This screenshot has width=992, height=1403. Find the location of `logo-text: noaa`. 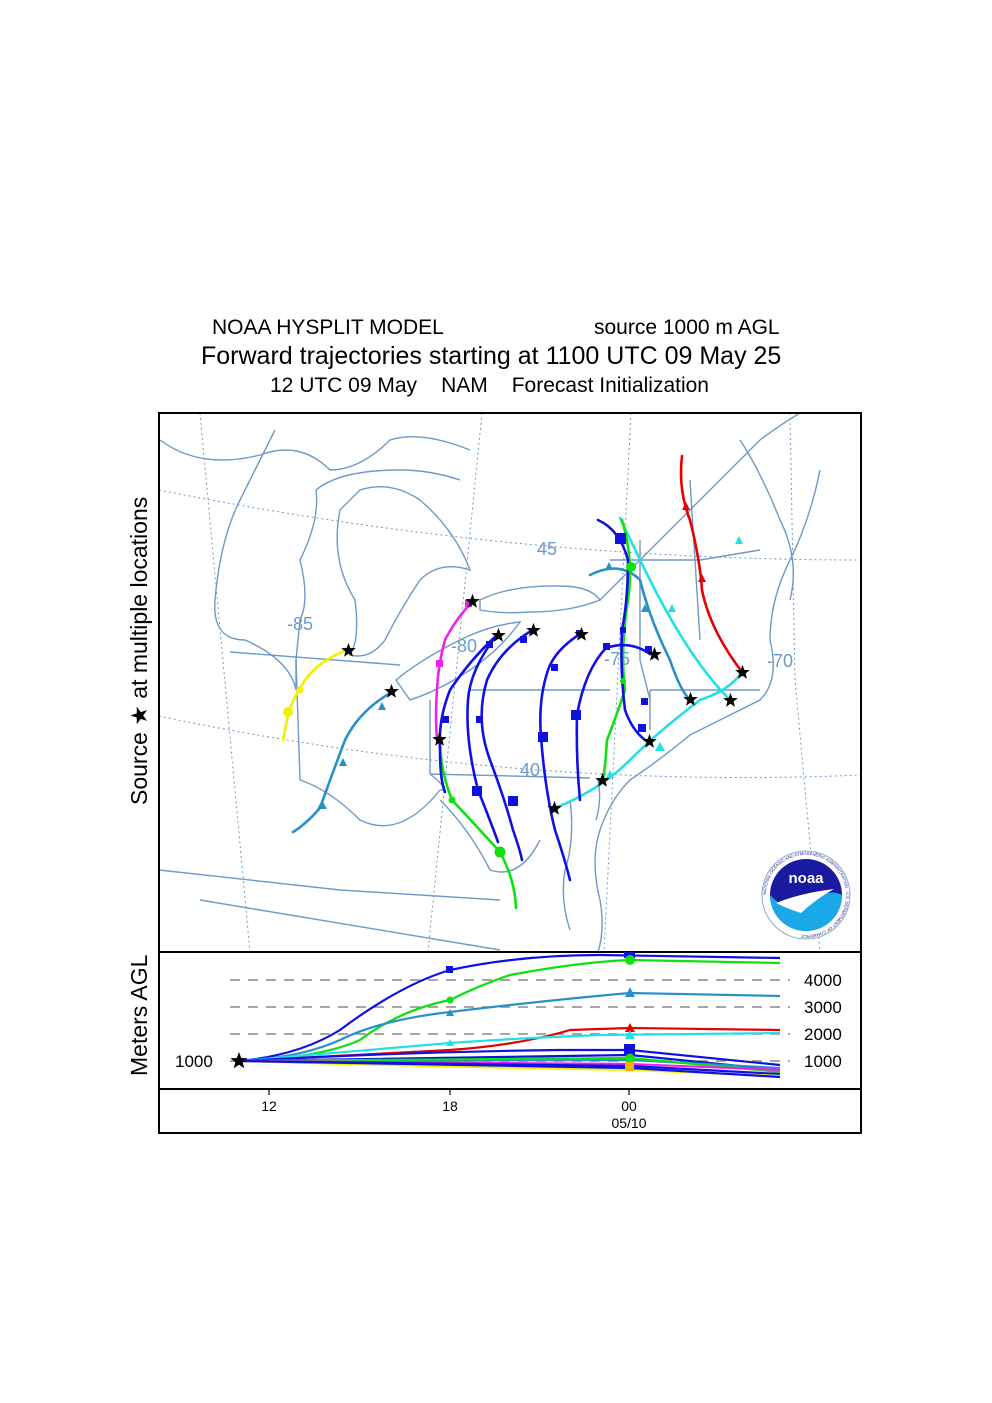

logo-text: noaa is located at coordinates (806, 878).